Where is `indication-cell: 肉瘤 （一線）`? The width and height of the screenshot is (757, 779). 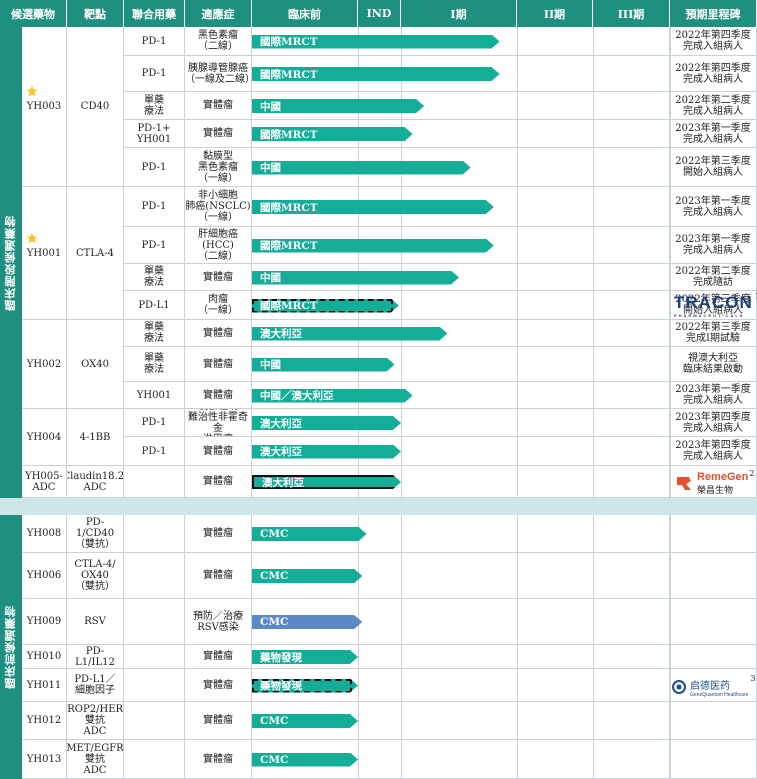 indication-cell: 肉瘤 （一線） is located at coordinates (218, 305).